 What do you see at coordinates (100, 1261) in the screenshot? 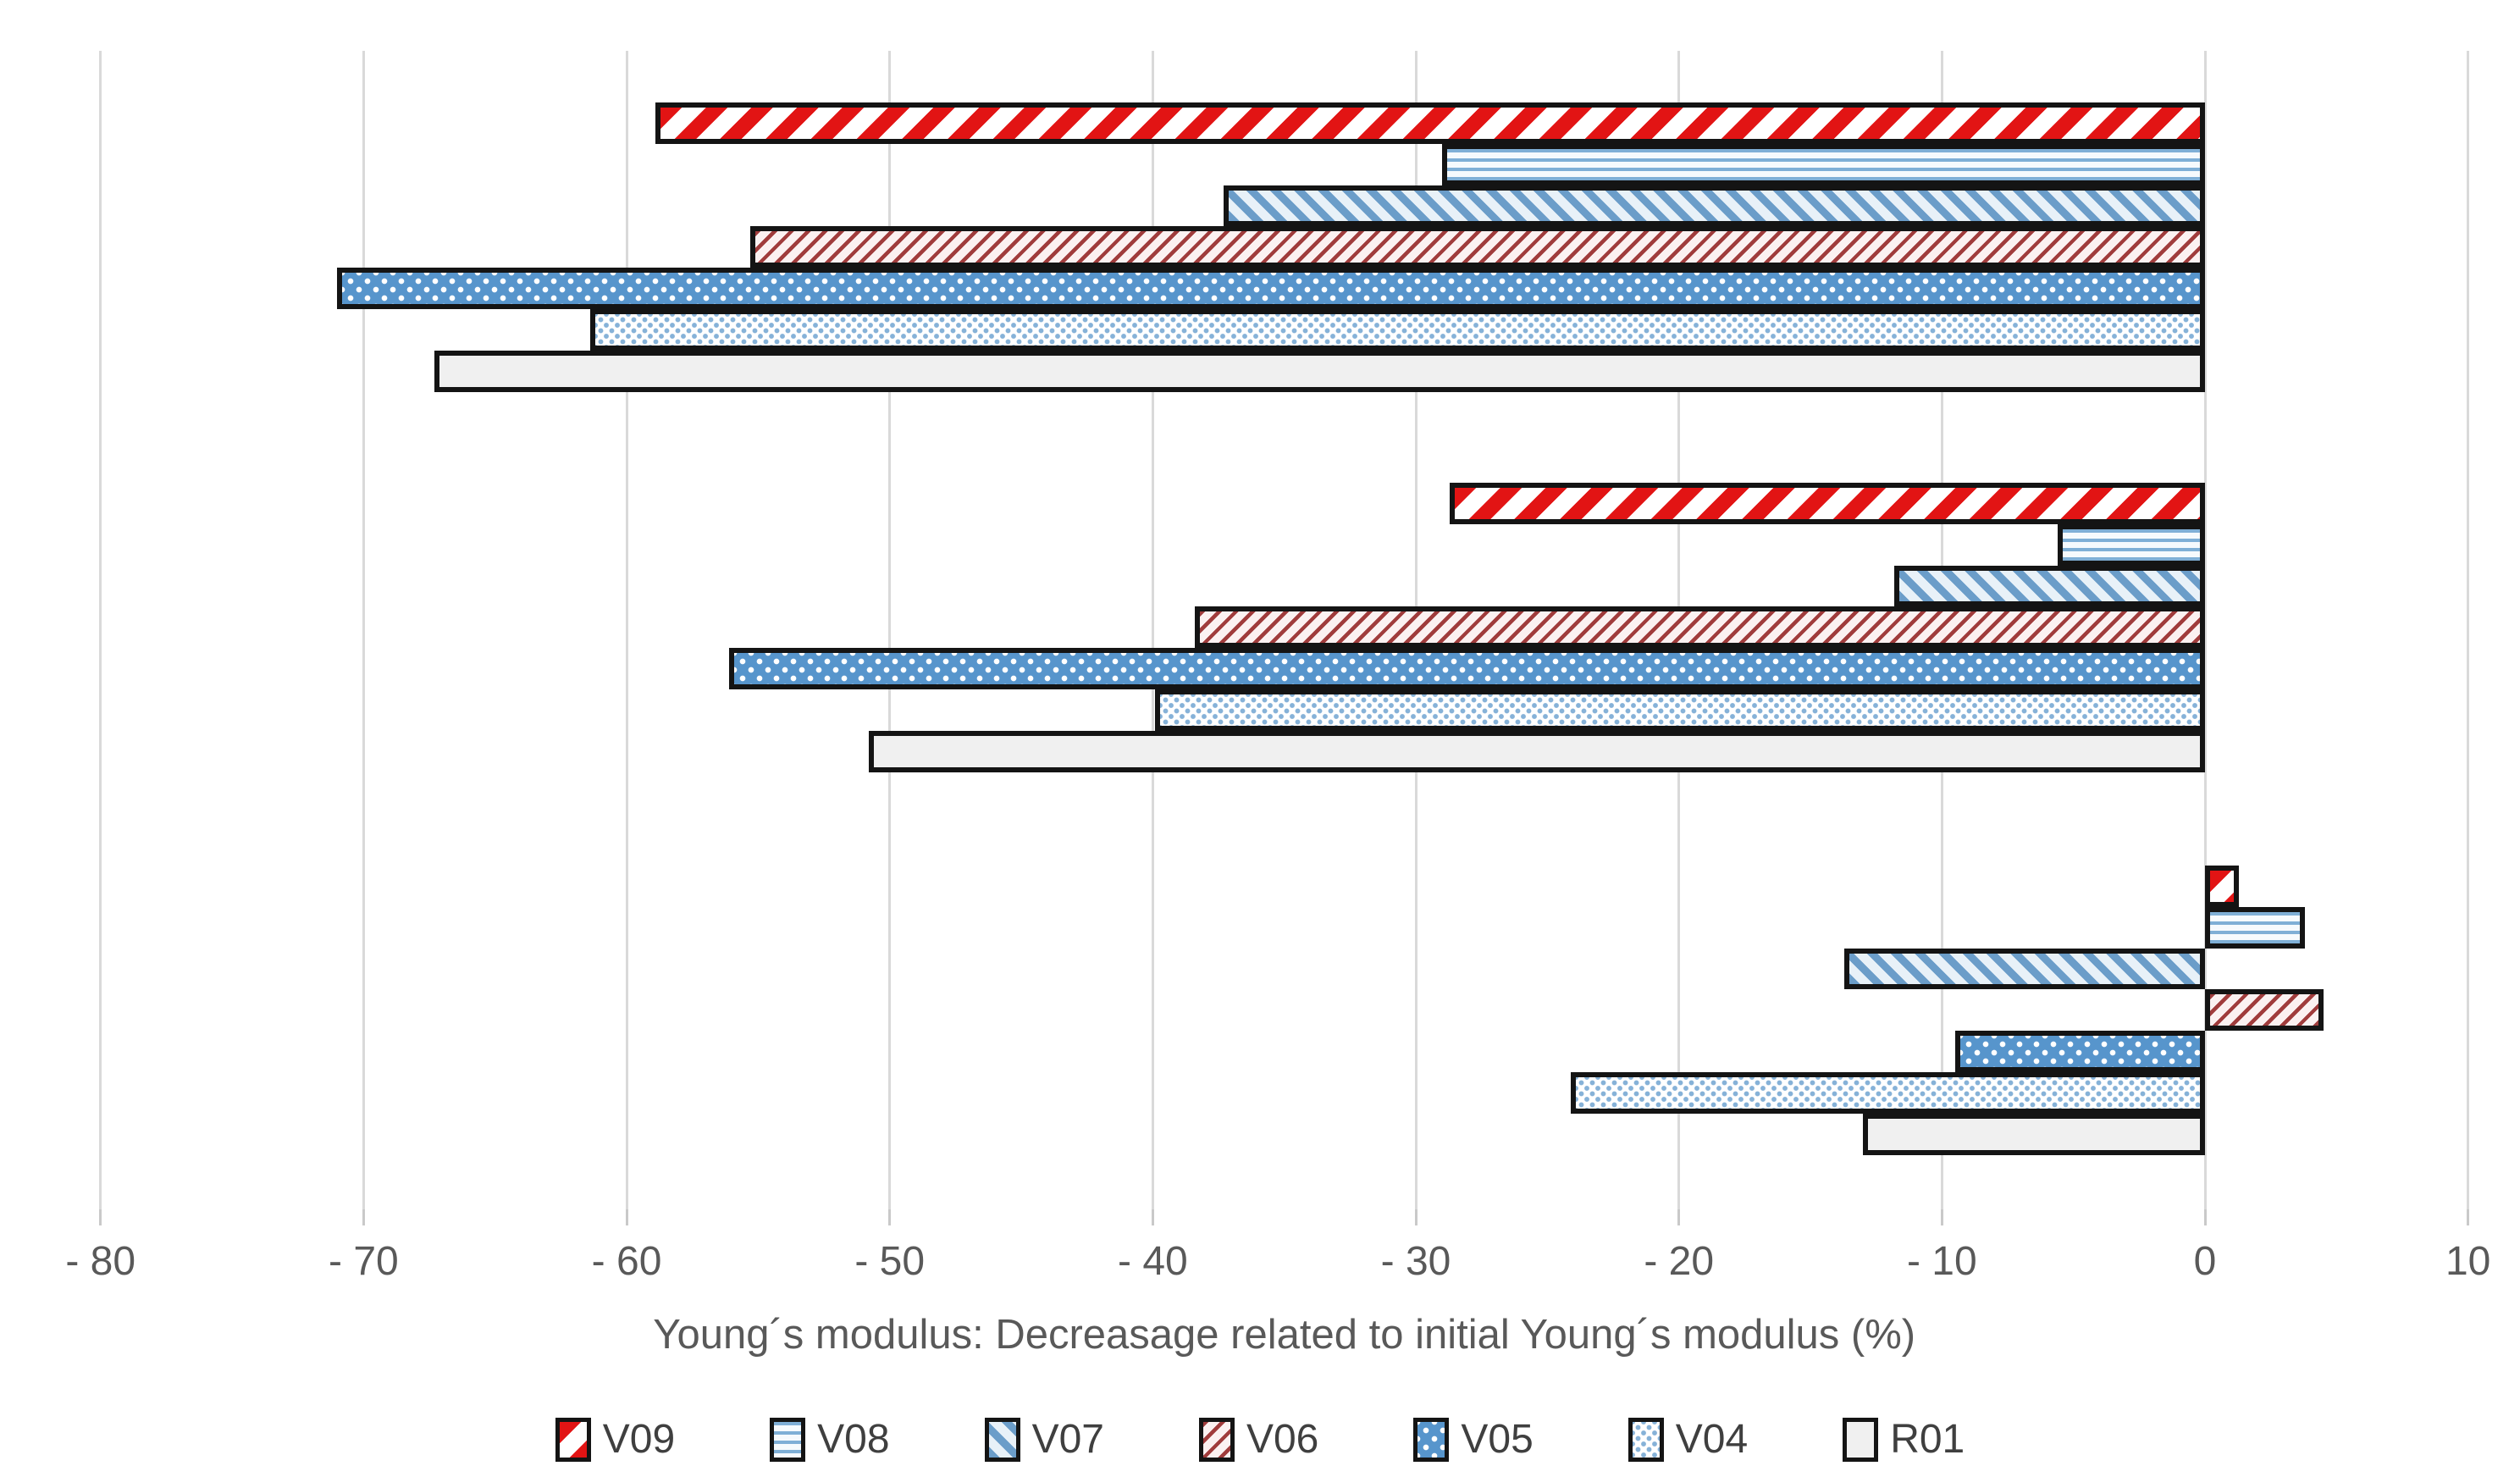
I see `x-tick-label--80: - 80` at bounding box center [100, 1261].